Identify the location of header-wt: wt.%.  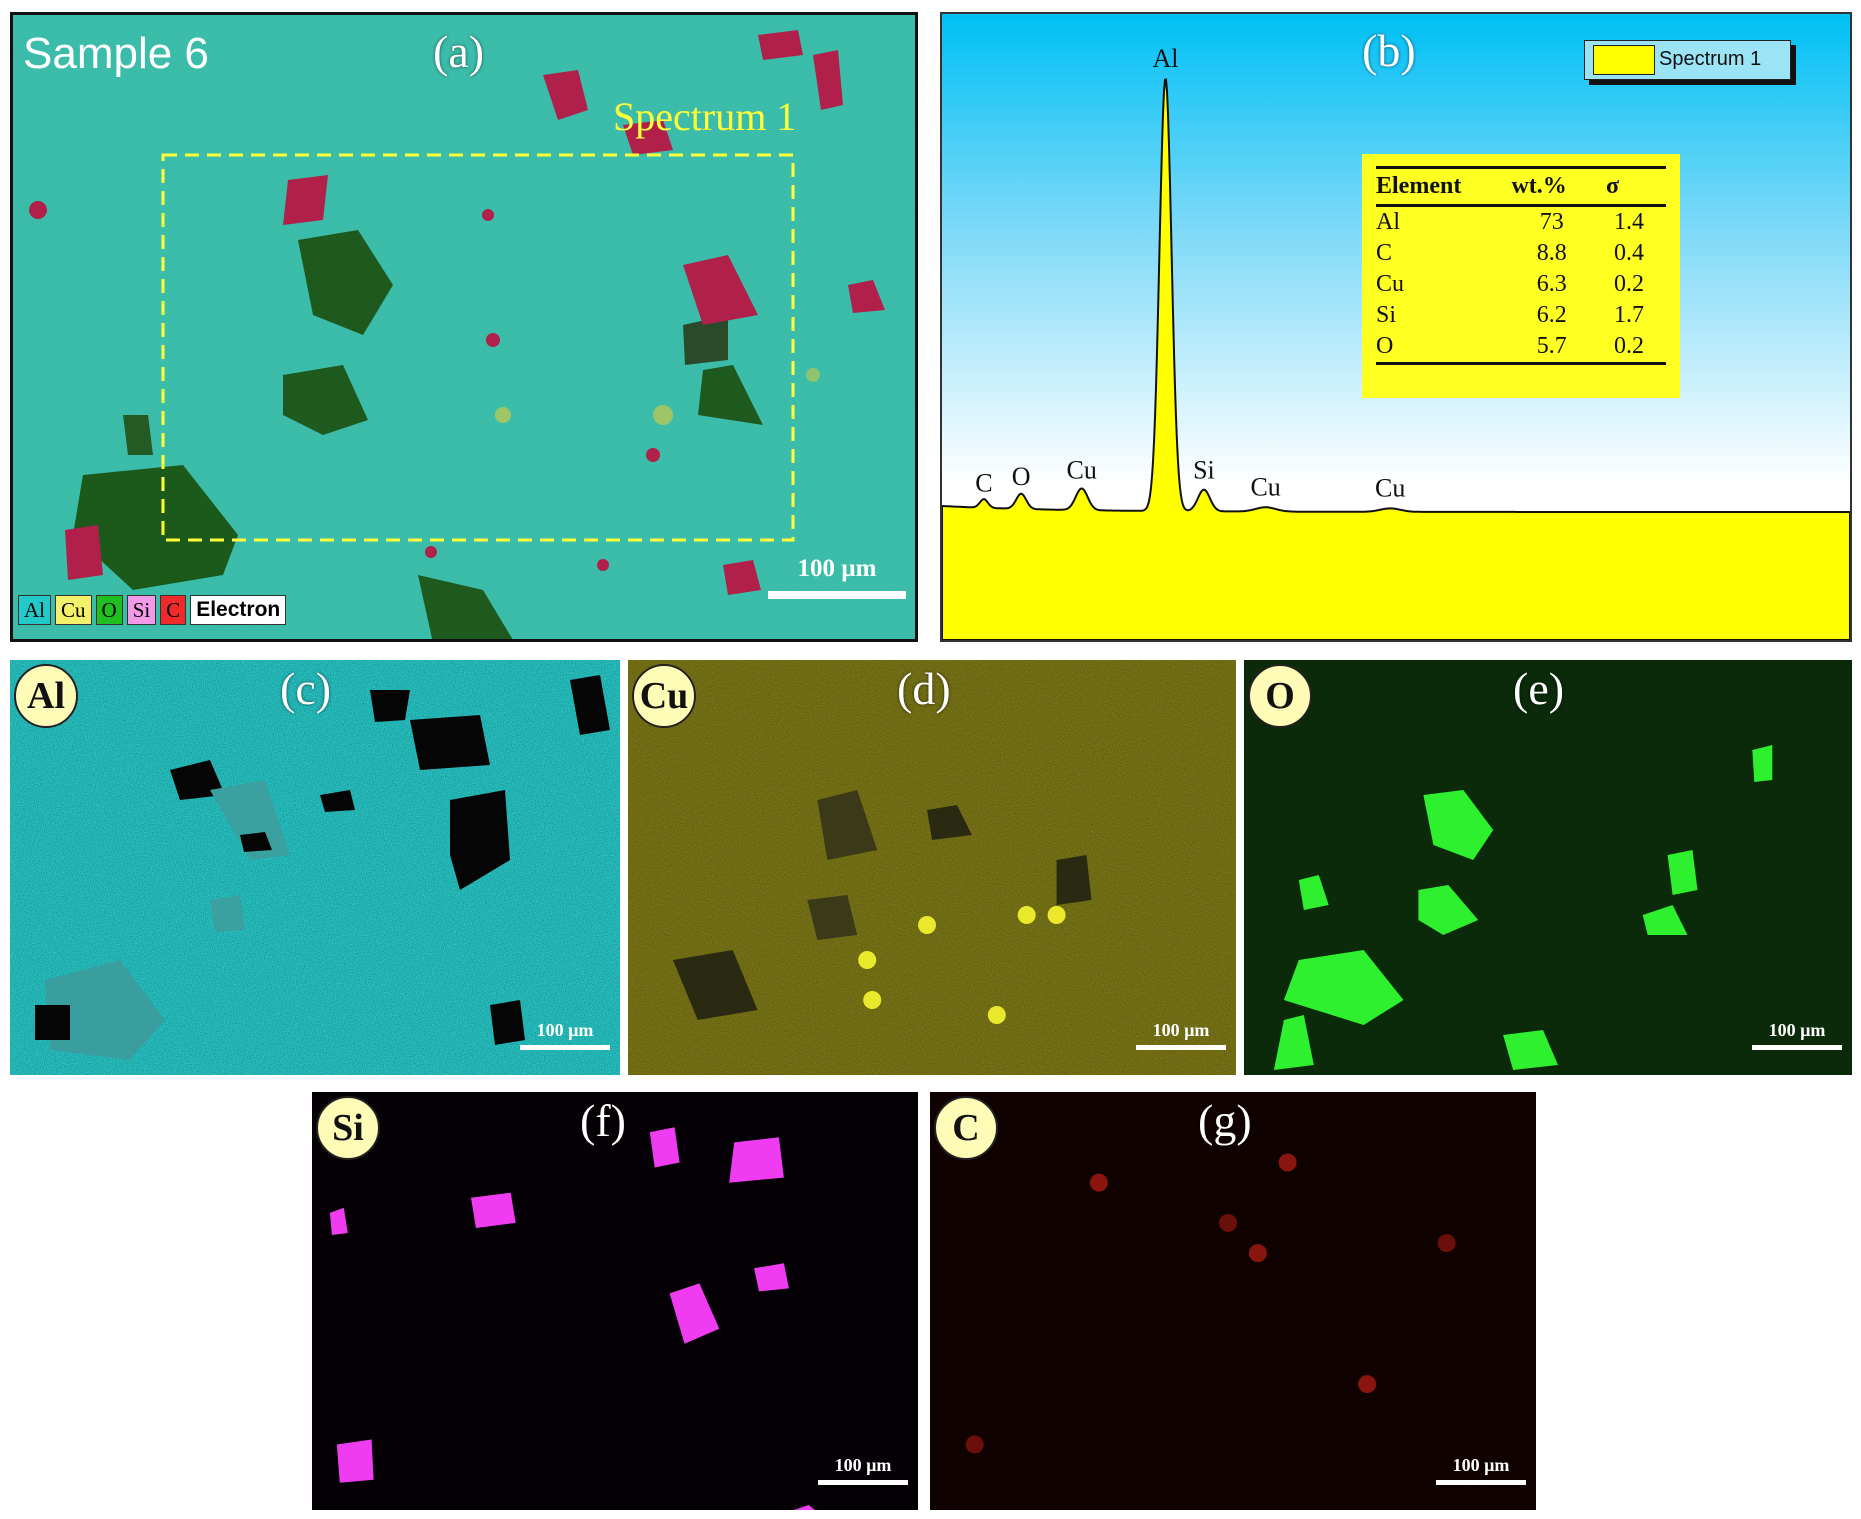
(1558, 186).